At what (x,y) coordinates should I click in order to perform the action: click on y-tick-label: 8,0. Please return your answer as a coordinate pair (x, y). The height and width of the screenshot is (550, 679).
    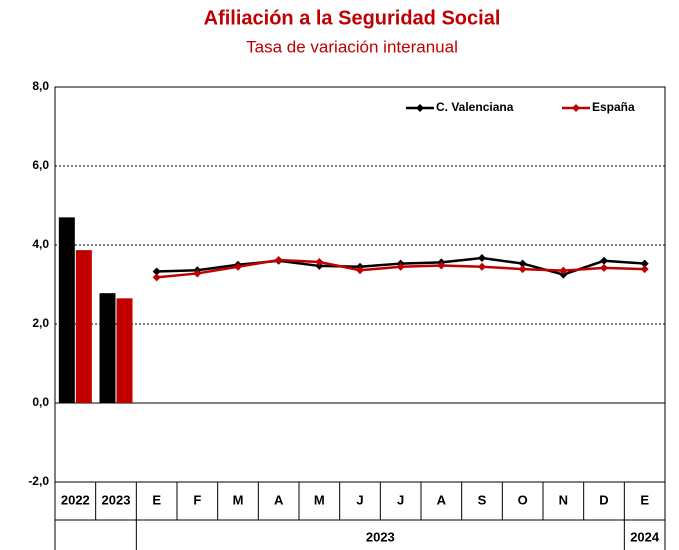
    Looking at the image, I should click on (40, 86).